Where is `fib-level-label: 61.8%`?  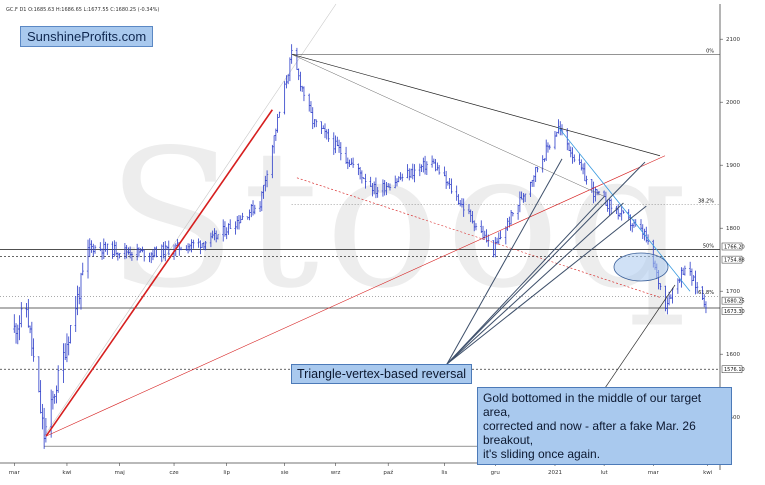
fib-level-label: 61.8% is located at coordinates (706, 293).